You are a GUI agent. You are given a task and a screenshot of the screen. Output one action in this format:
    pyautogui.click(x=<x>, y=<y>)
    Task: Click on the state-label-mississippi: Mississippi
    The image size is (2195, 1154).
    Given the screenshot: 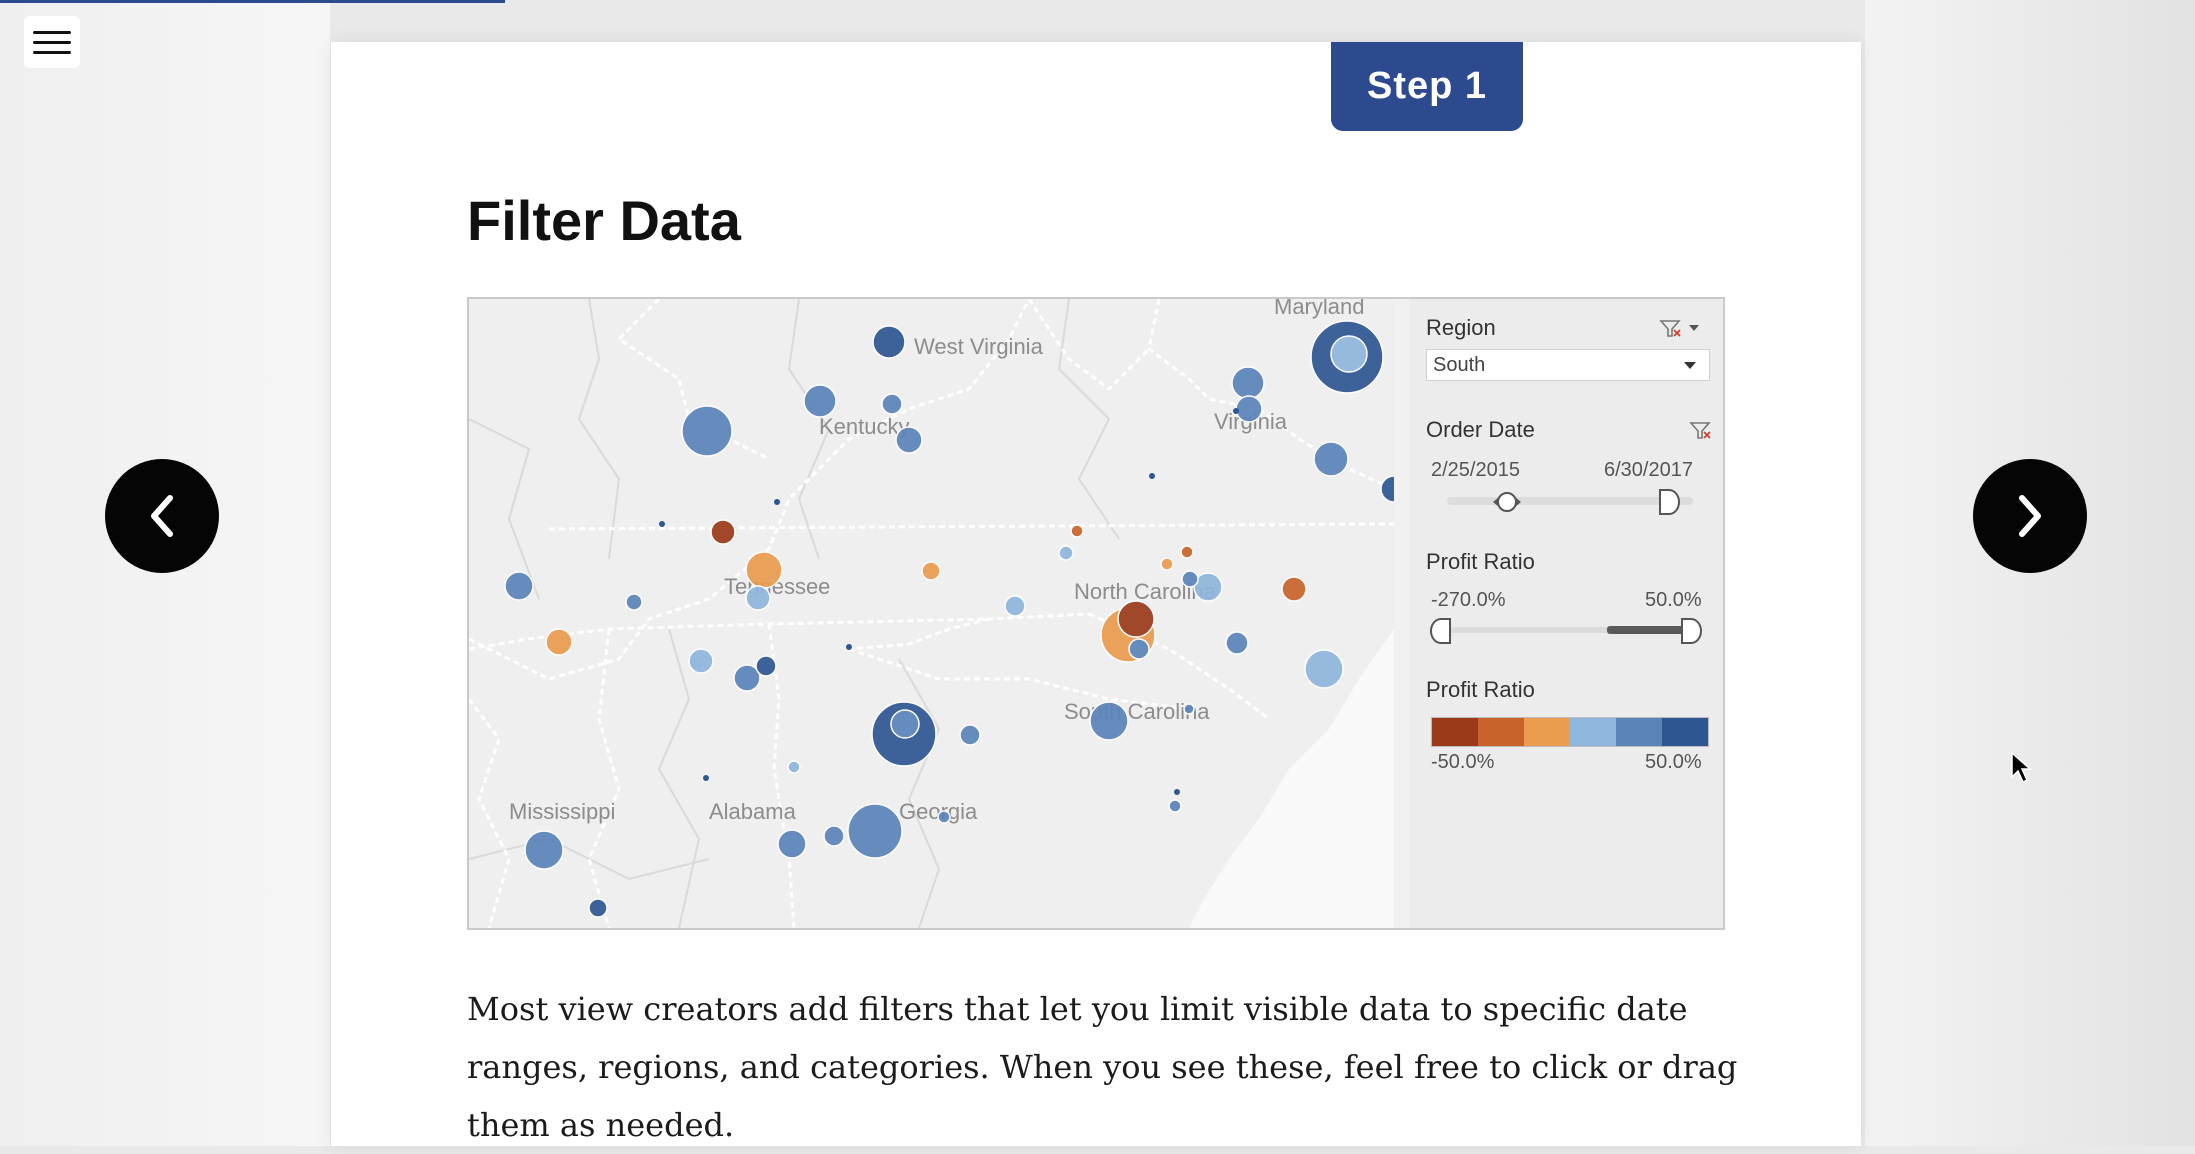 What is the action you would take?
    pyautogui.click(x=562, y=811)
    